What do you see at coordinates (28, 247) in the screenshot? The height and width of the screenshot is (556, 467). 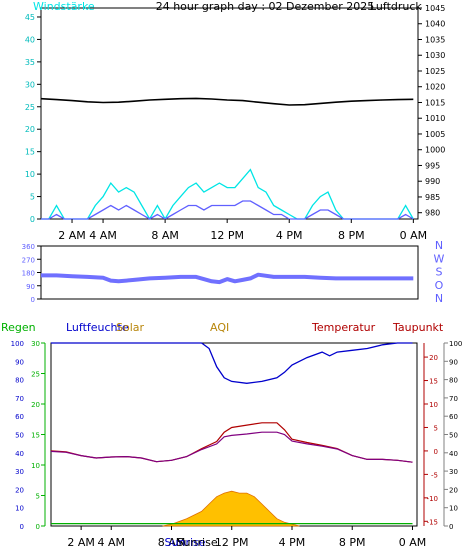 I see `direction-tick-label: 360` at bounding box center [28, 247].